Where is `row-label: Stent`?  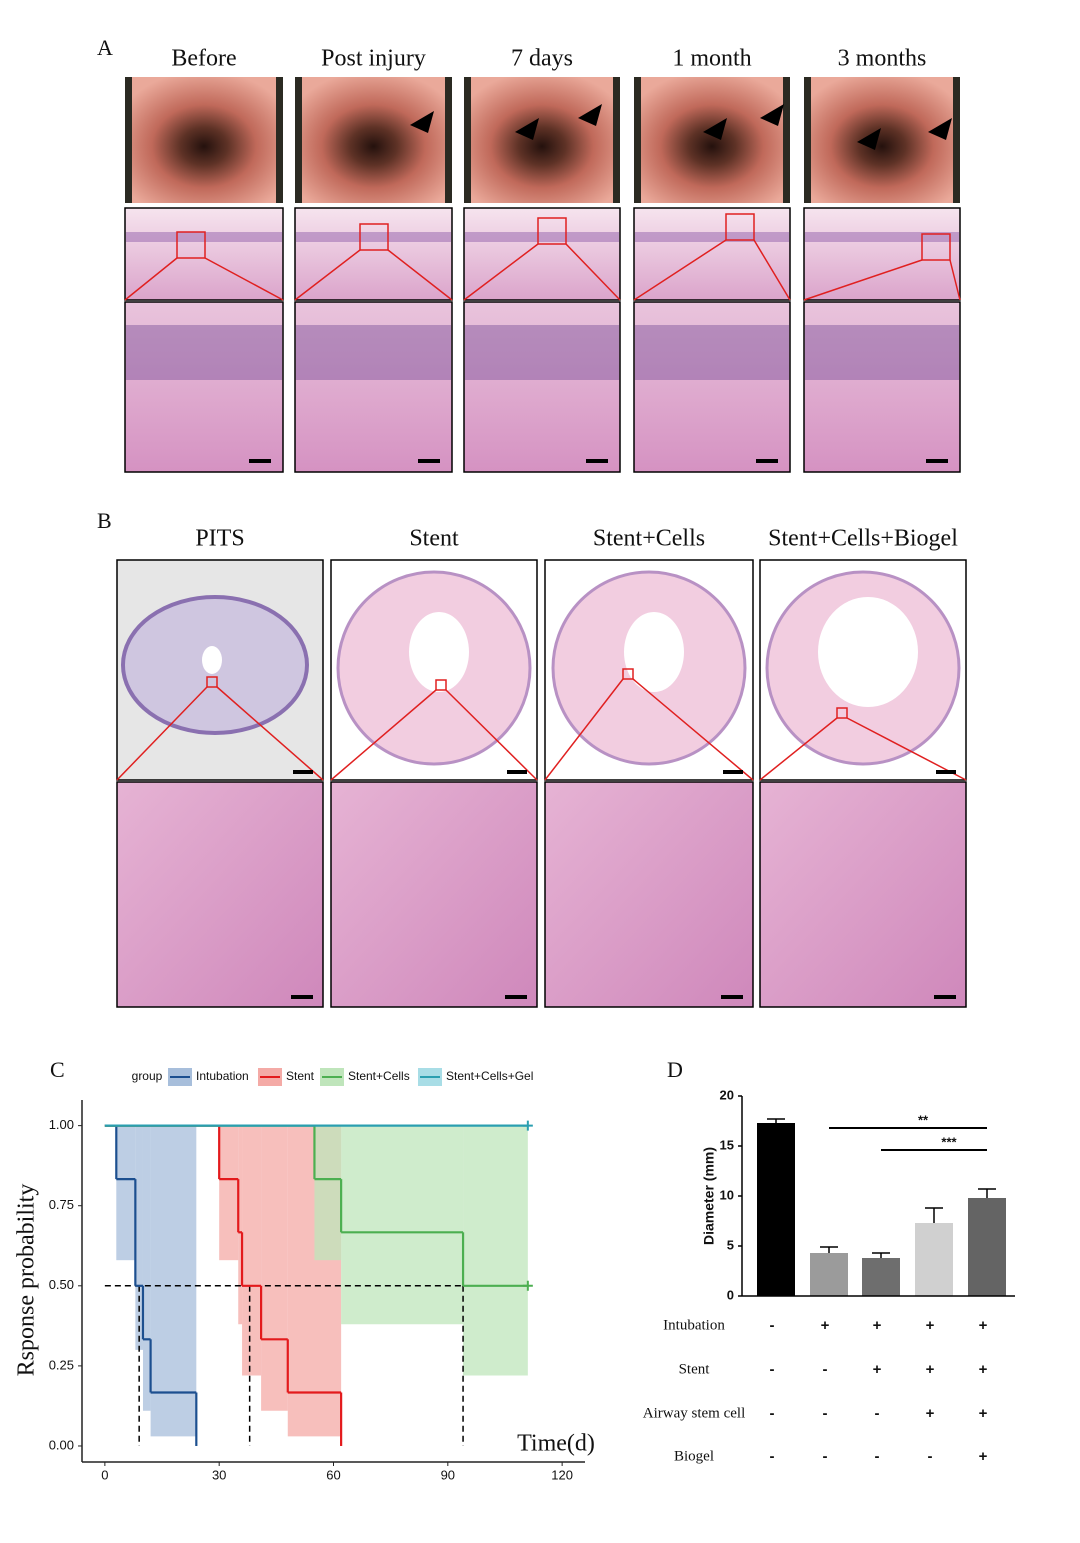
row-label: Stent is located at coordinates (695, 1369).